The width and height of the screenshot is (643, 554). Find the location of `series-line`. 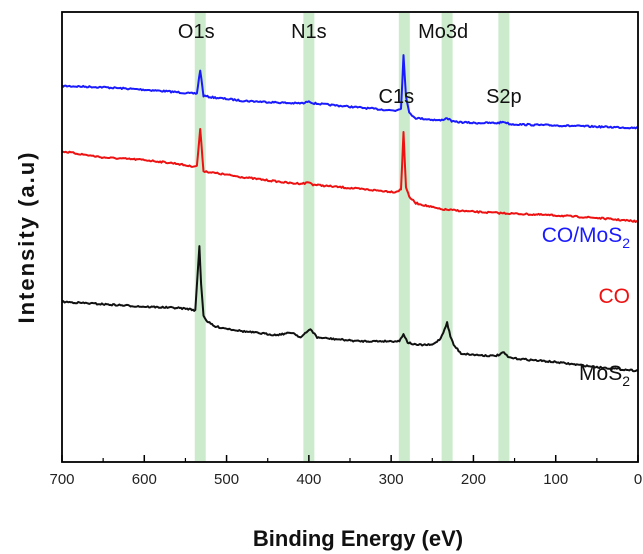

series-line is located at coordinates (350, 92).